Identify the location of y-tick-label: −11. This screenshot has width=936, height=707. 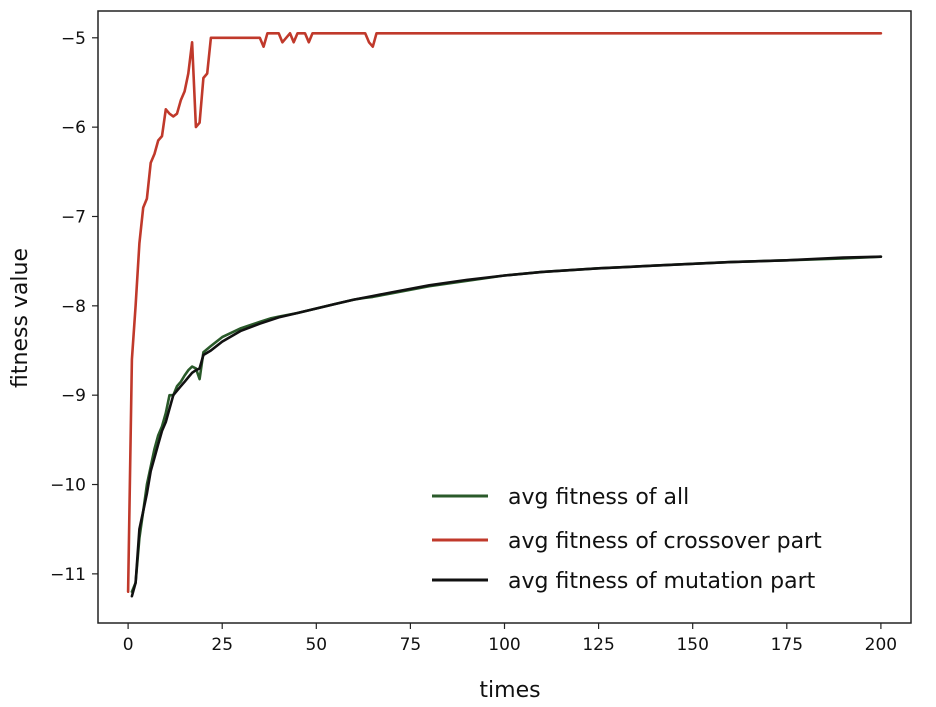
(68, 575).